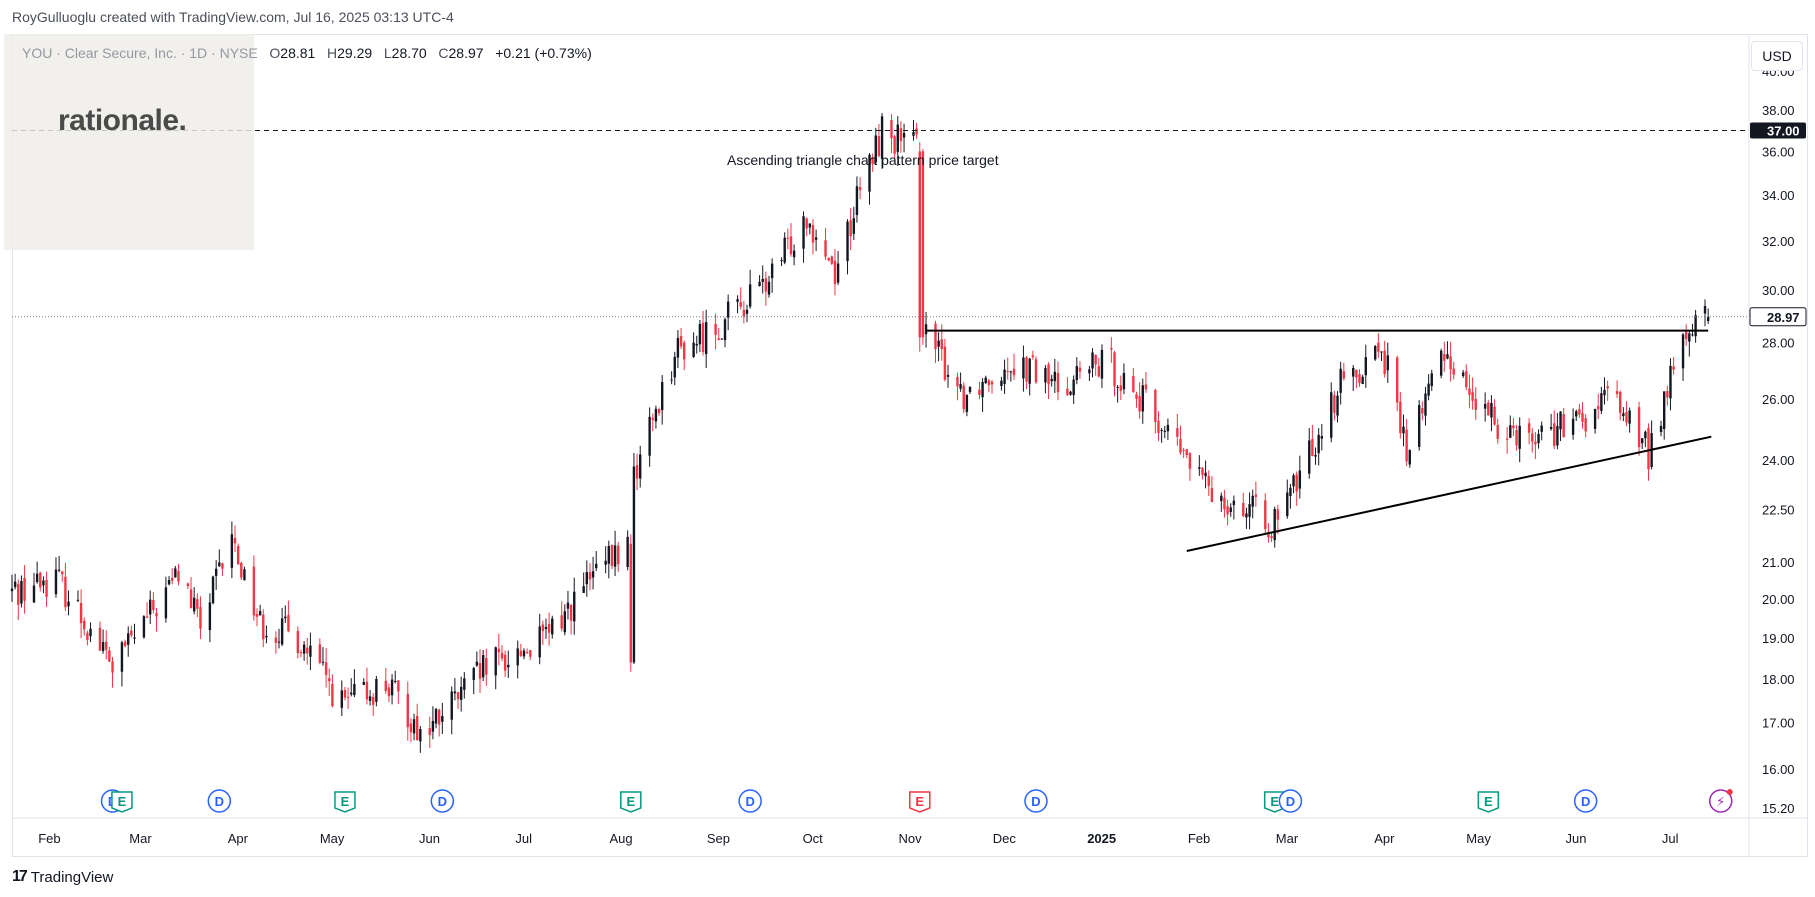 The image size is (1815, 897). What do you see at coordinates (621, 838) in the screenshot?
I see `x-tick-label: Aug` at bounding box center [621, 838].